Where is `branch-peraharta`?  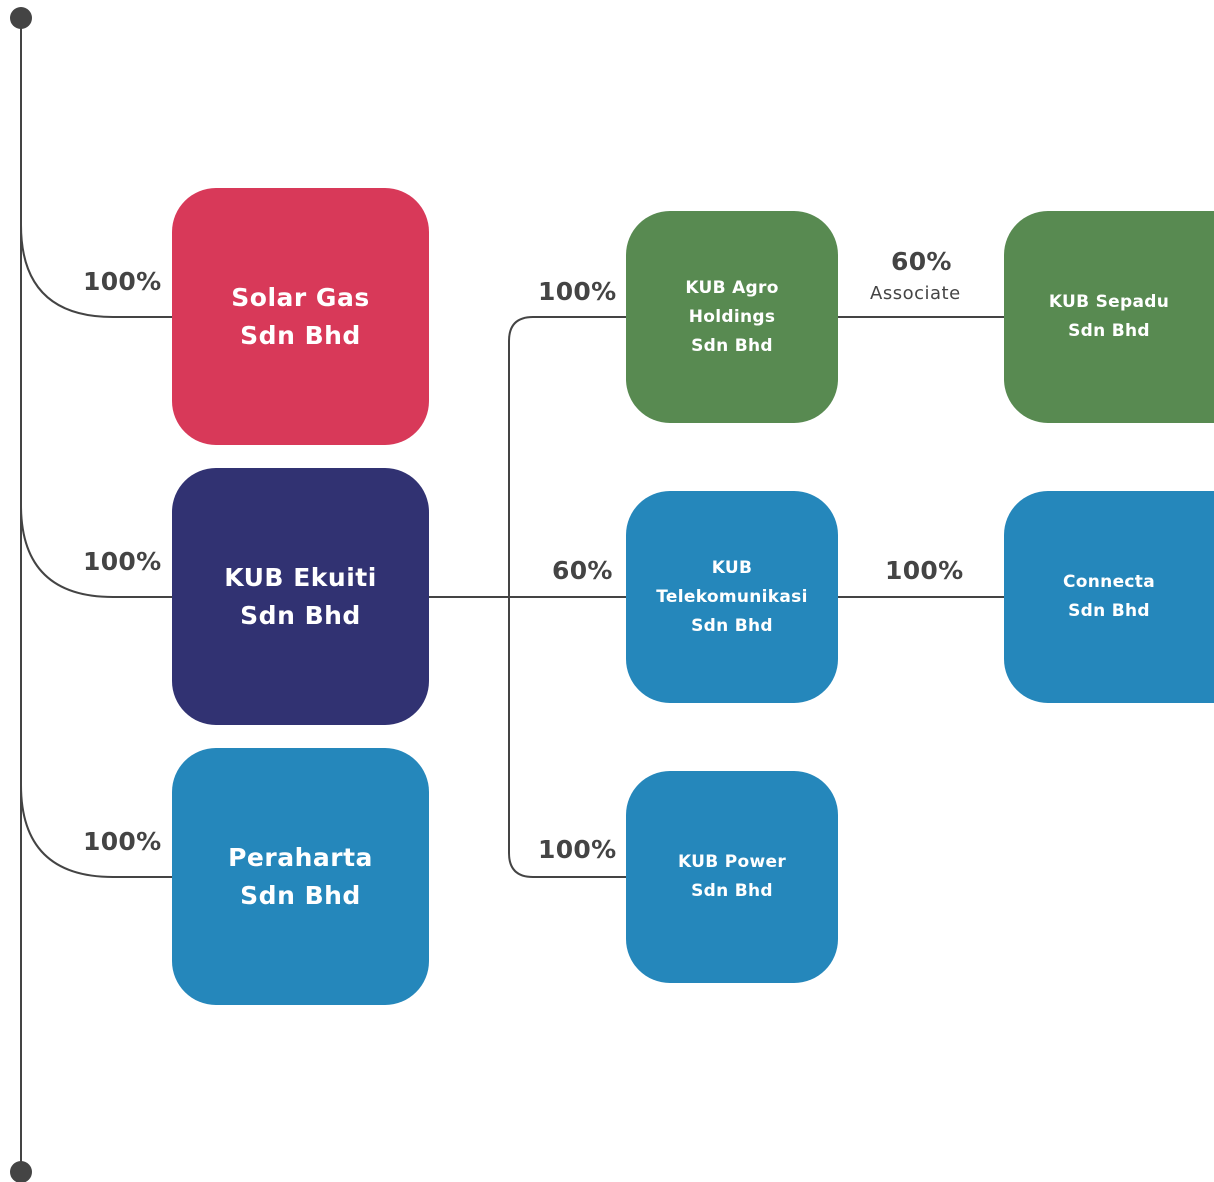
branch-peraharta is located at coordinates (96, 831).